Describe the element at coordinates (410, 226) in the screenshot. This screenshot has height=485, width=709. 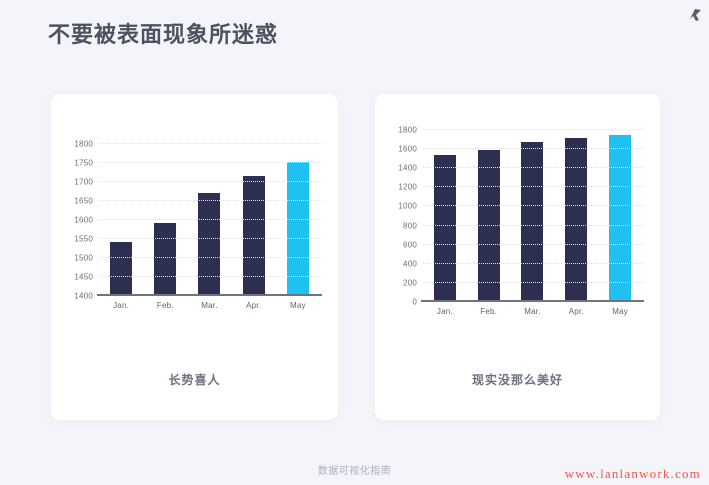
I see `y-axis-tick-label: 800` at that location.